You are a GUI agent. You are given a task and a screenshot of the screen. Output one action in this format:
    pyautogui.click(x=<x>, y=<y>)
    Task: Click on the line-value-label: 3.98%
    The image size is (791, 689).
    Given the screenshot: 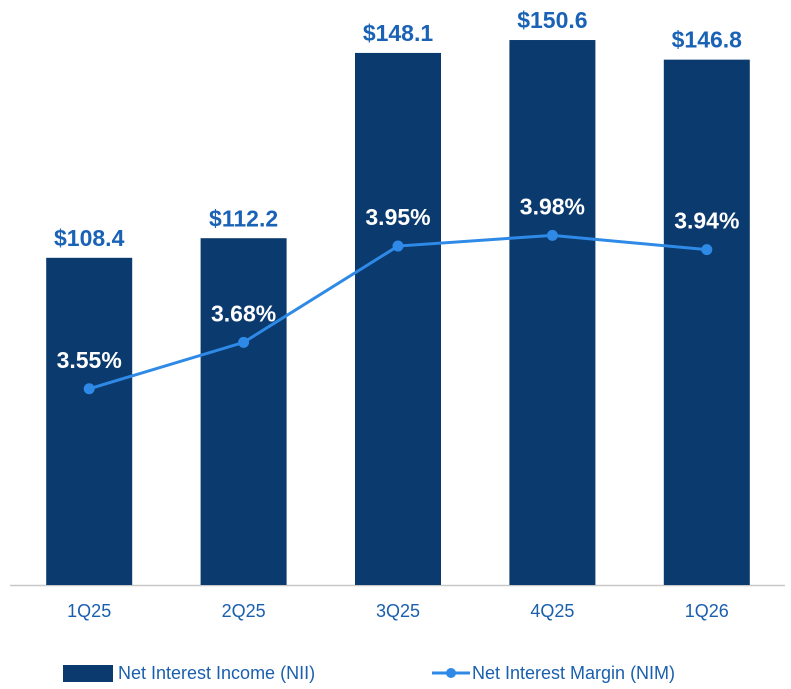 What is the action you would take?
    pyautogui.click(x=552, y=206)
    